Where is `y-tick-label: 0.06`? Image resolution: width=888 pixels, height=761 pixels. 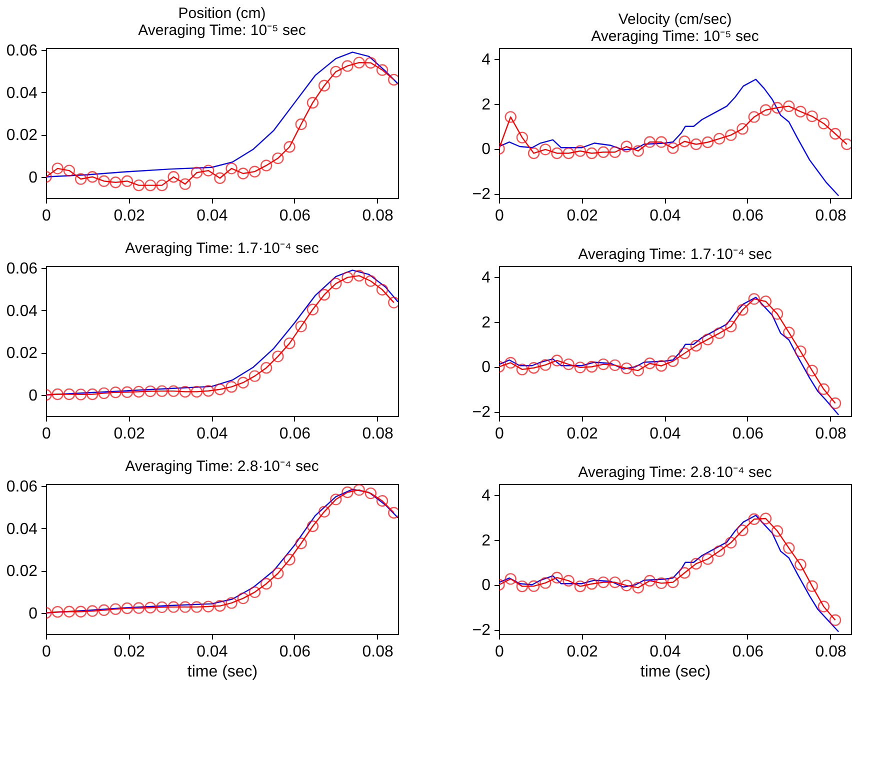
y-tick-label: 0.06 is located at coordinates (22, 51).